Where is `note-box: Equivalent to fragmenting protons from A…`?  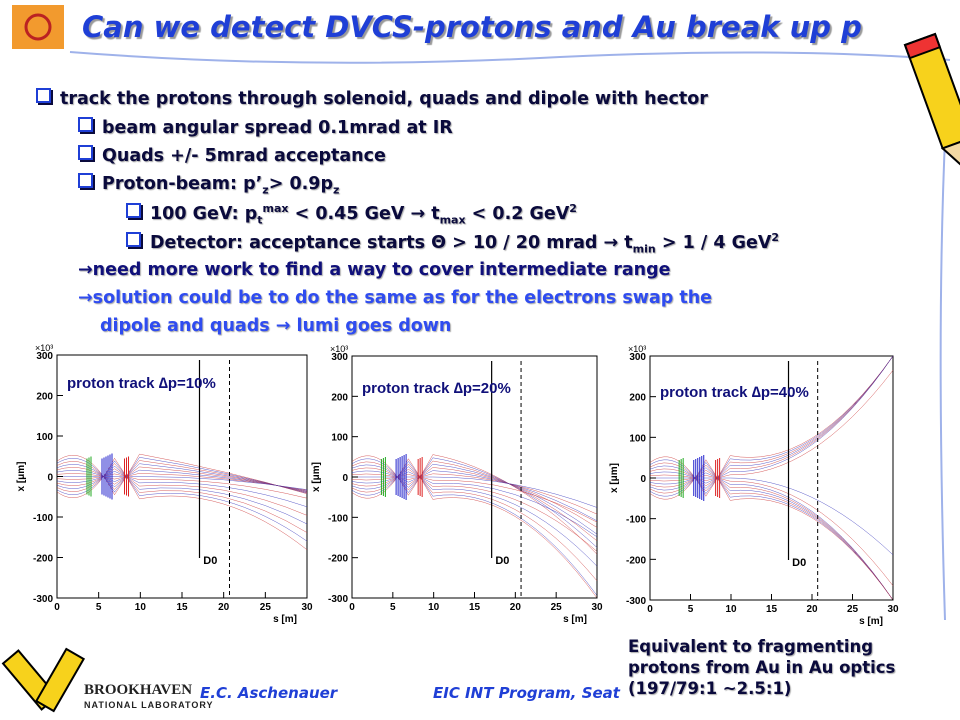
note-box: Equivalent to fragmenting protons from A… is located at coordinates (784, 667).